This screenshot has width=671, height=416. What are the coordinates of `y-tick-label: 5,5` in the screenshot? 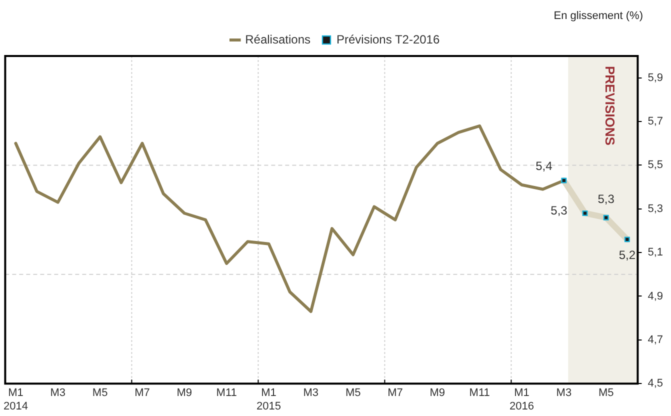 It's located at (656, 165).